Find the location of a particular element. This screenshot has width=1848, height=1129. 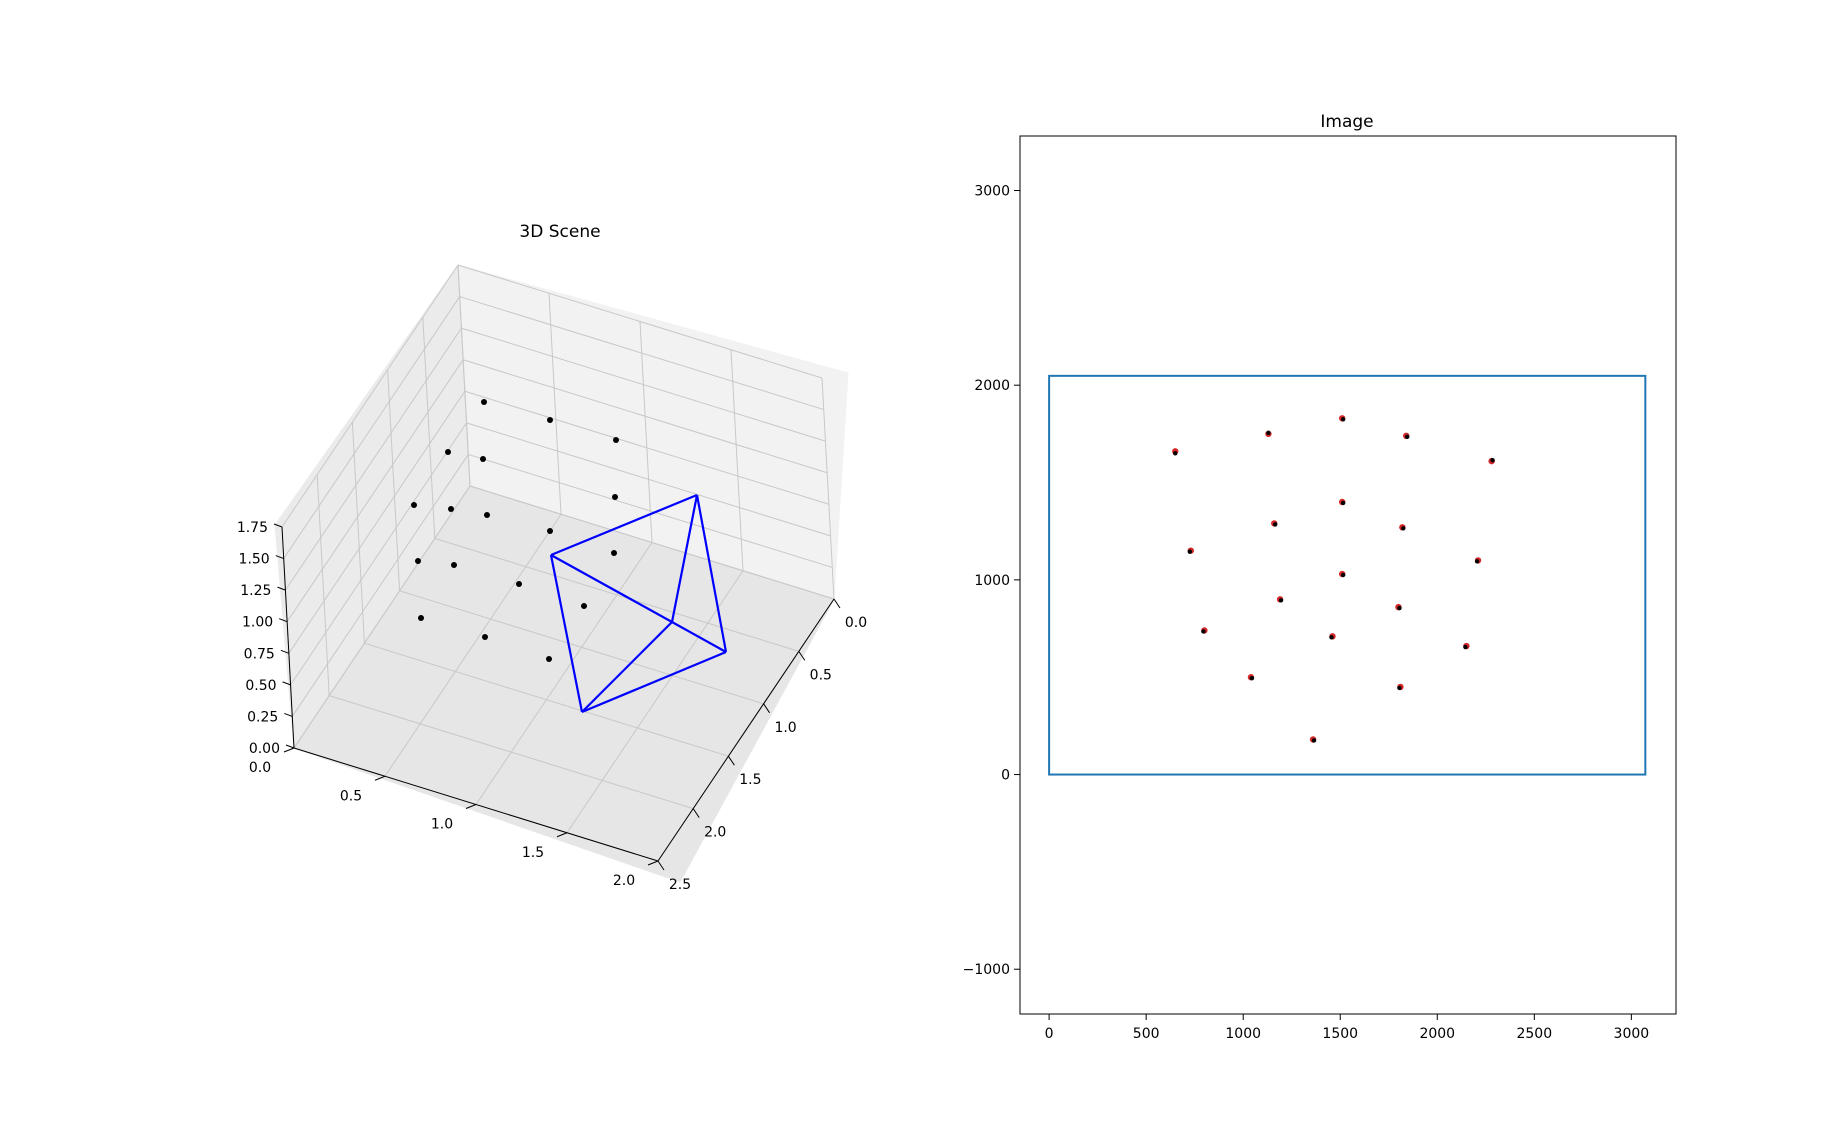

y-tick-label: 2000 is located at coordinates (992, 386).